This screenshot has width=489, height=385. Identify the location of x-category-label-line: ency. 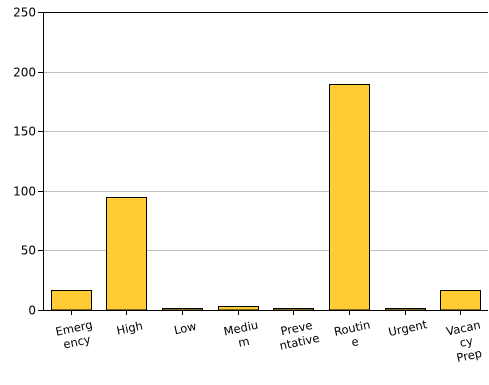
(77, 341).